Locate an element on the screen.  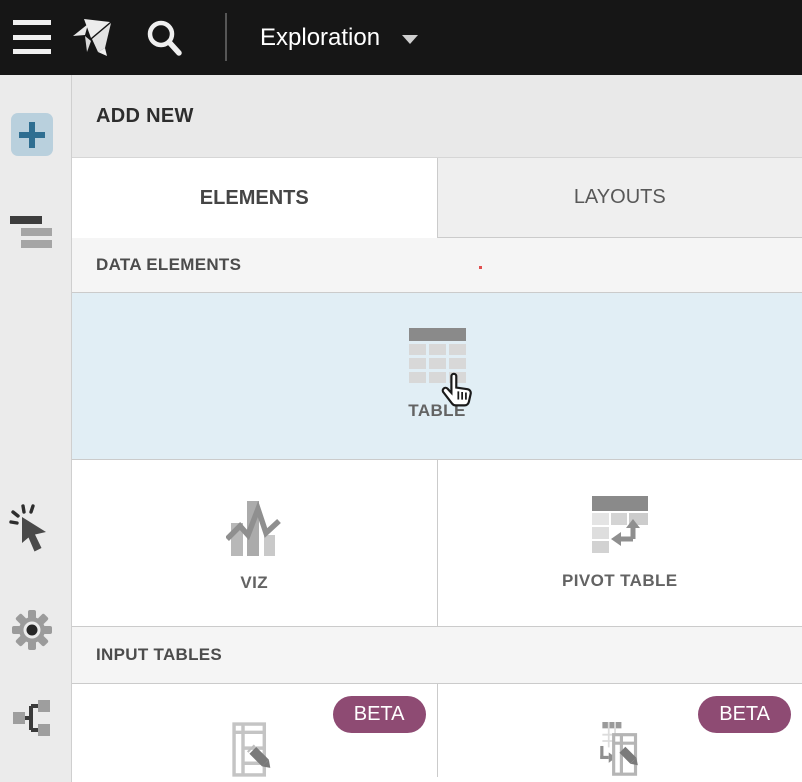
section-header-data-elements: DATA ELEMENTS is located at coordinates (437, 265).